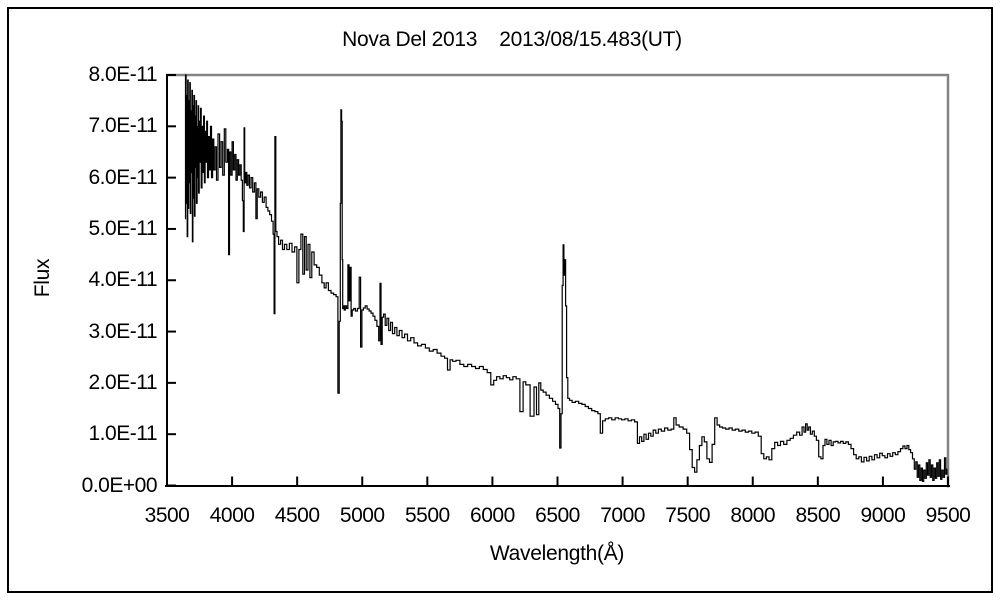 The width and height of the screenshot is (1000, 600). Describe the element at coordinates (123, 74) in the screenshot. I see `y-tick-label: 8.0E-11` at that location.